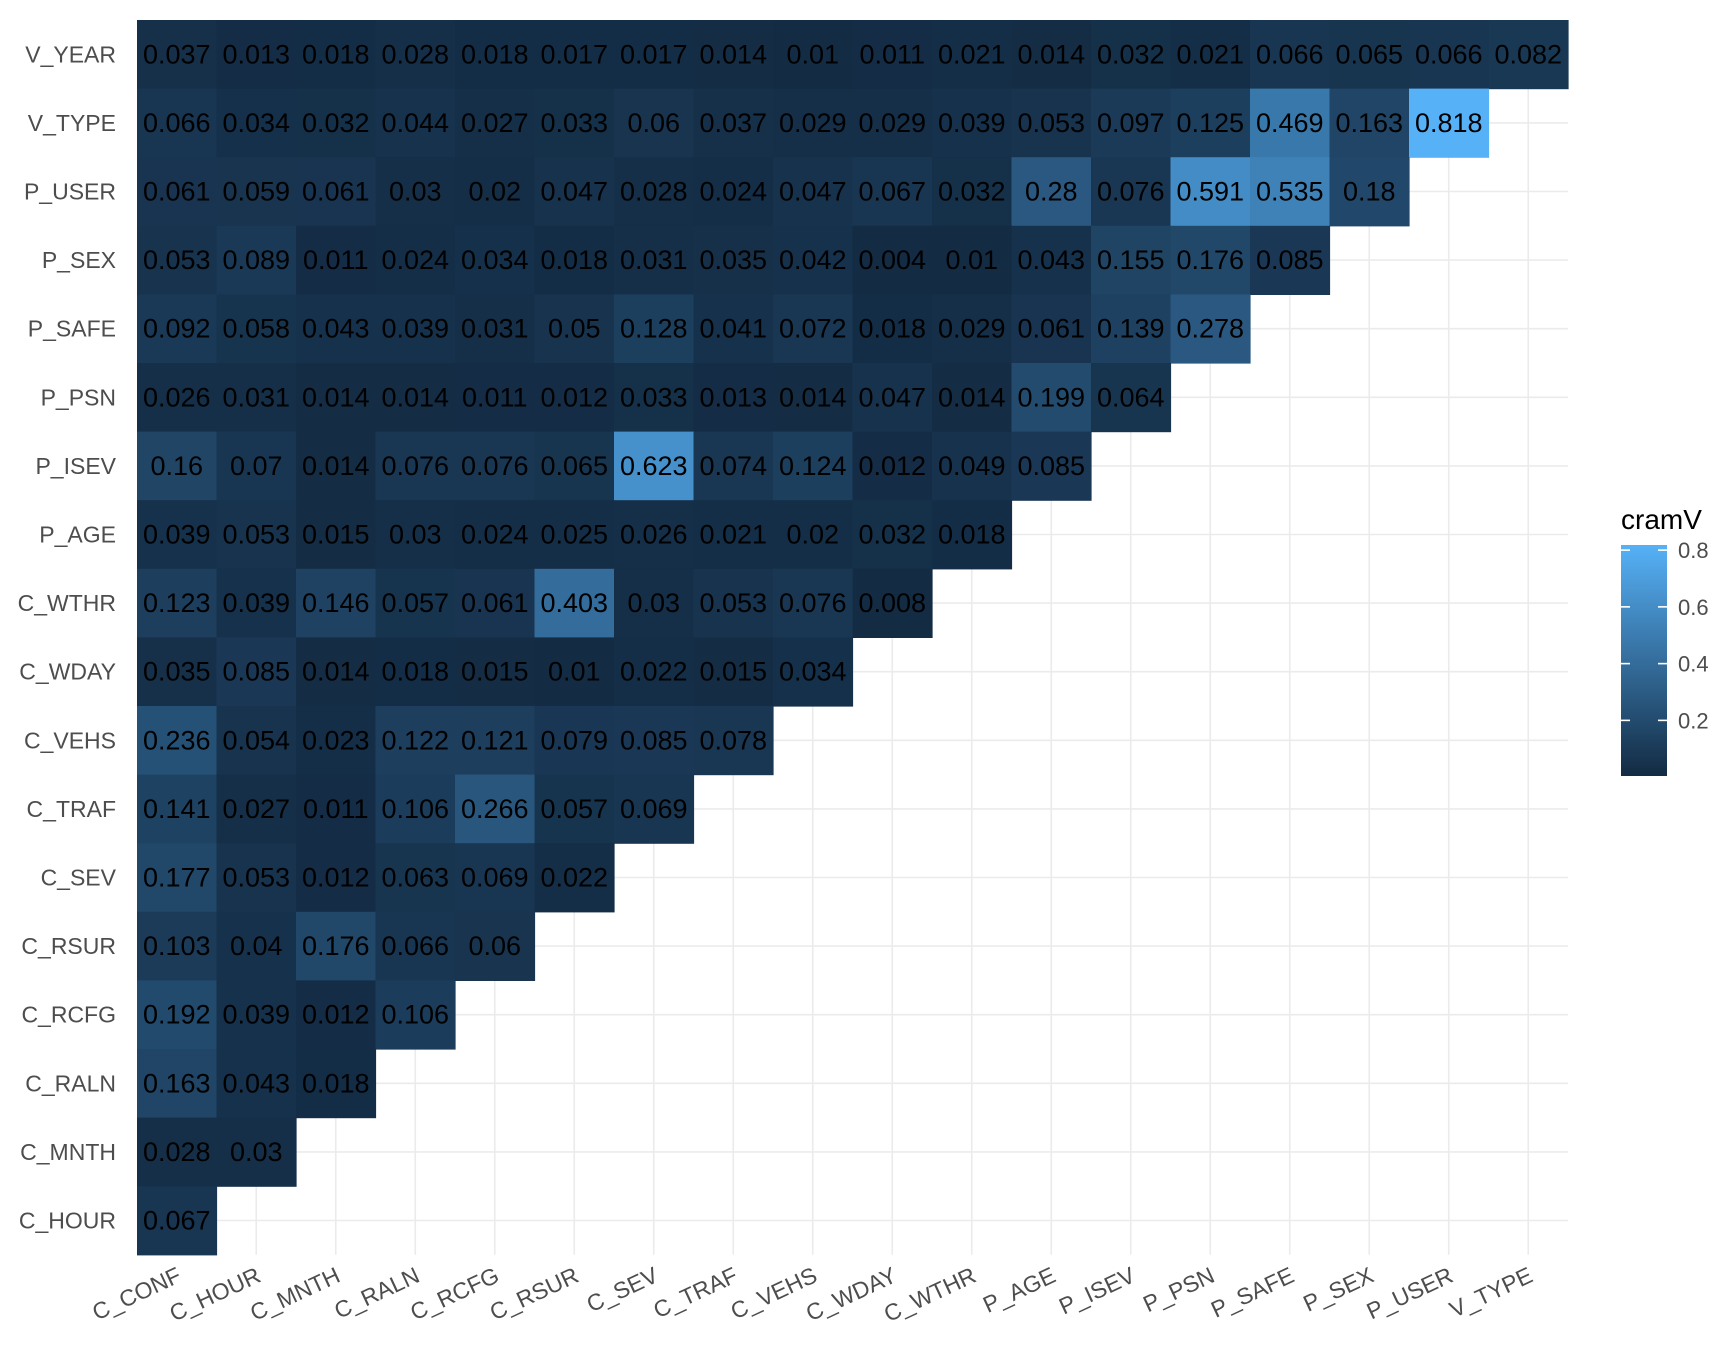  What do you see at coordinates (177, 878) in the screenshot?
I see `cell-value-label: 0.177` at bounding box center [177, 878].